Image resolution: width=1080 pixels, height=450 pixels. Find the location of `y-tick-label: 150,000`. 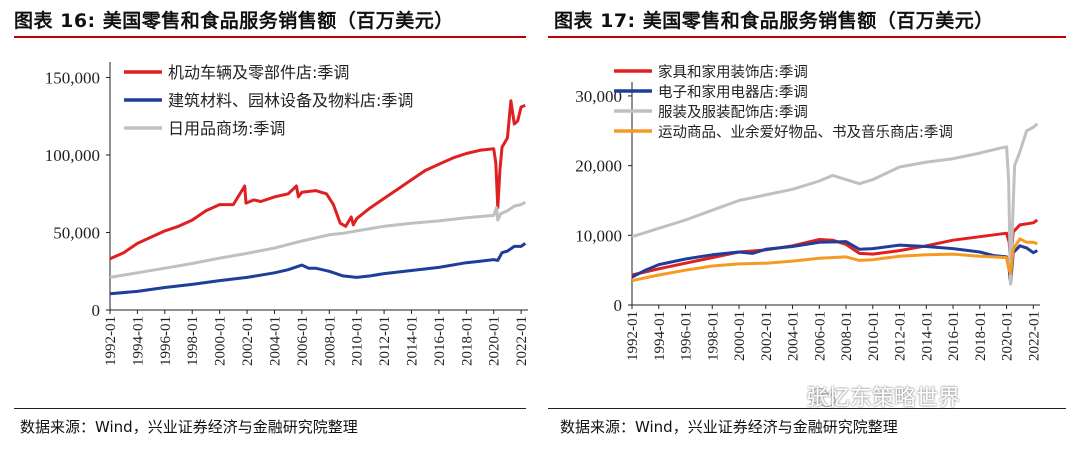

y-tick-label: 150,000 is located at coordinates (72, 78).